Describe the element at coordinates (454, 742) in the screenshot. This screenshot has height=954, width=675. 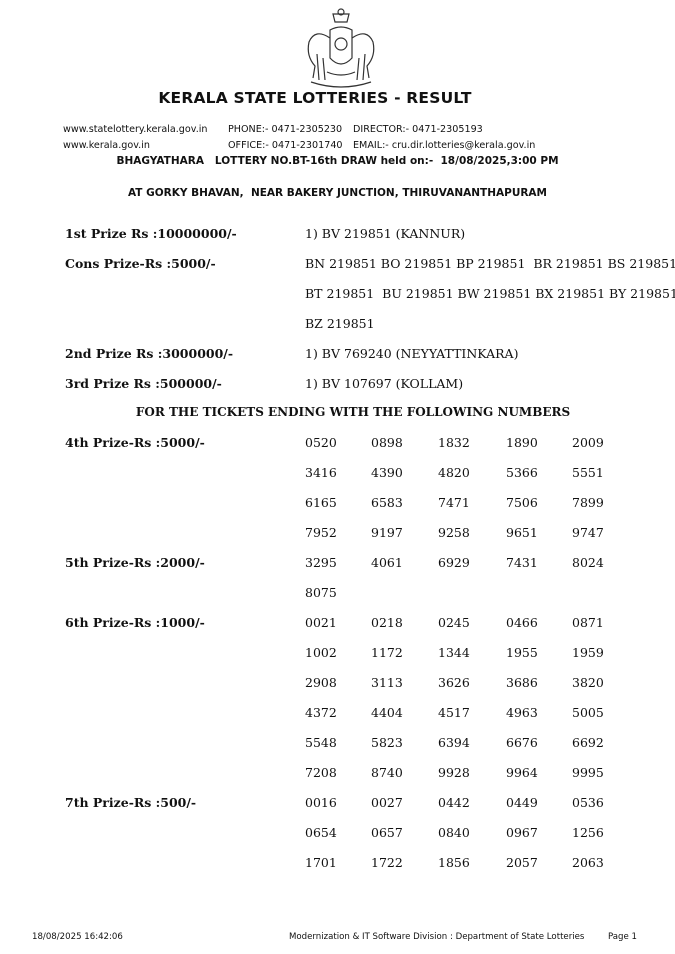
I see `winning-number: 6394` at that location.